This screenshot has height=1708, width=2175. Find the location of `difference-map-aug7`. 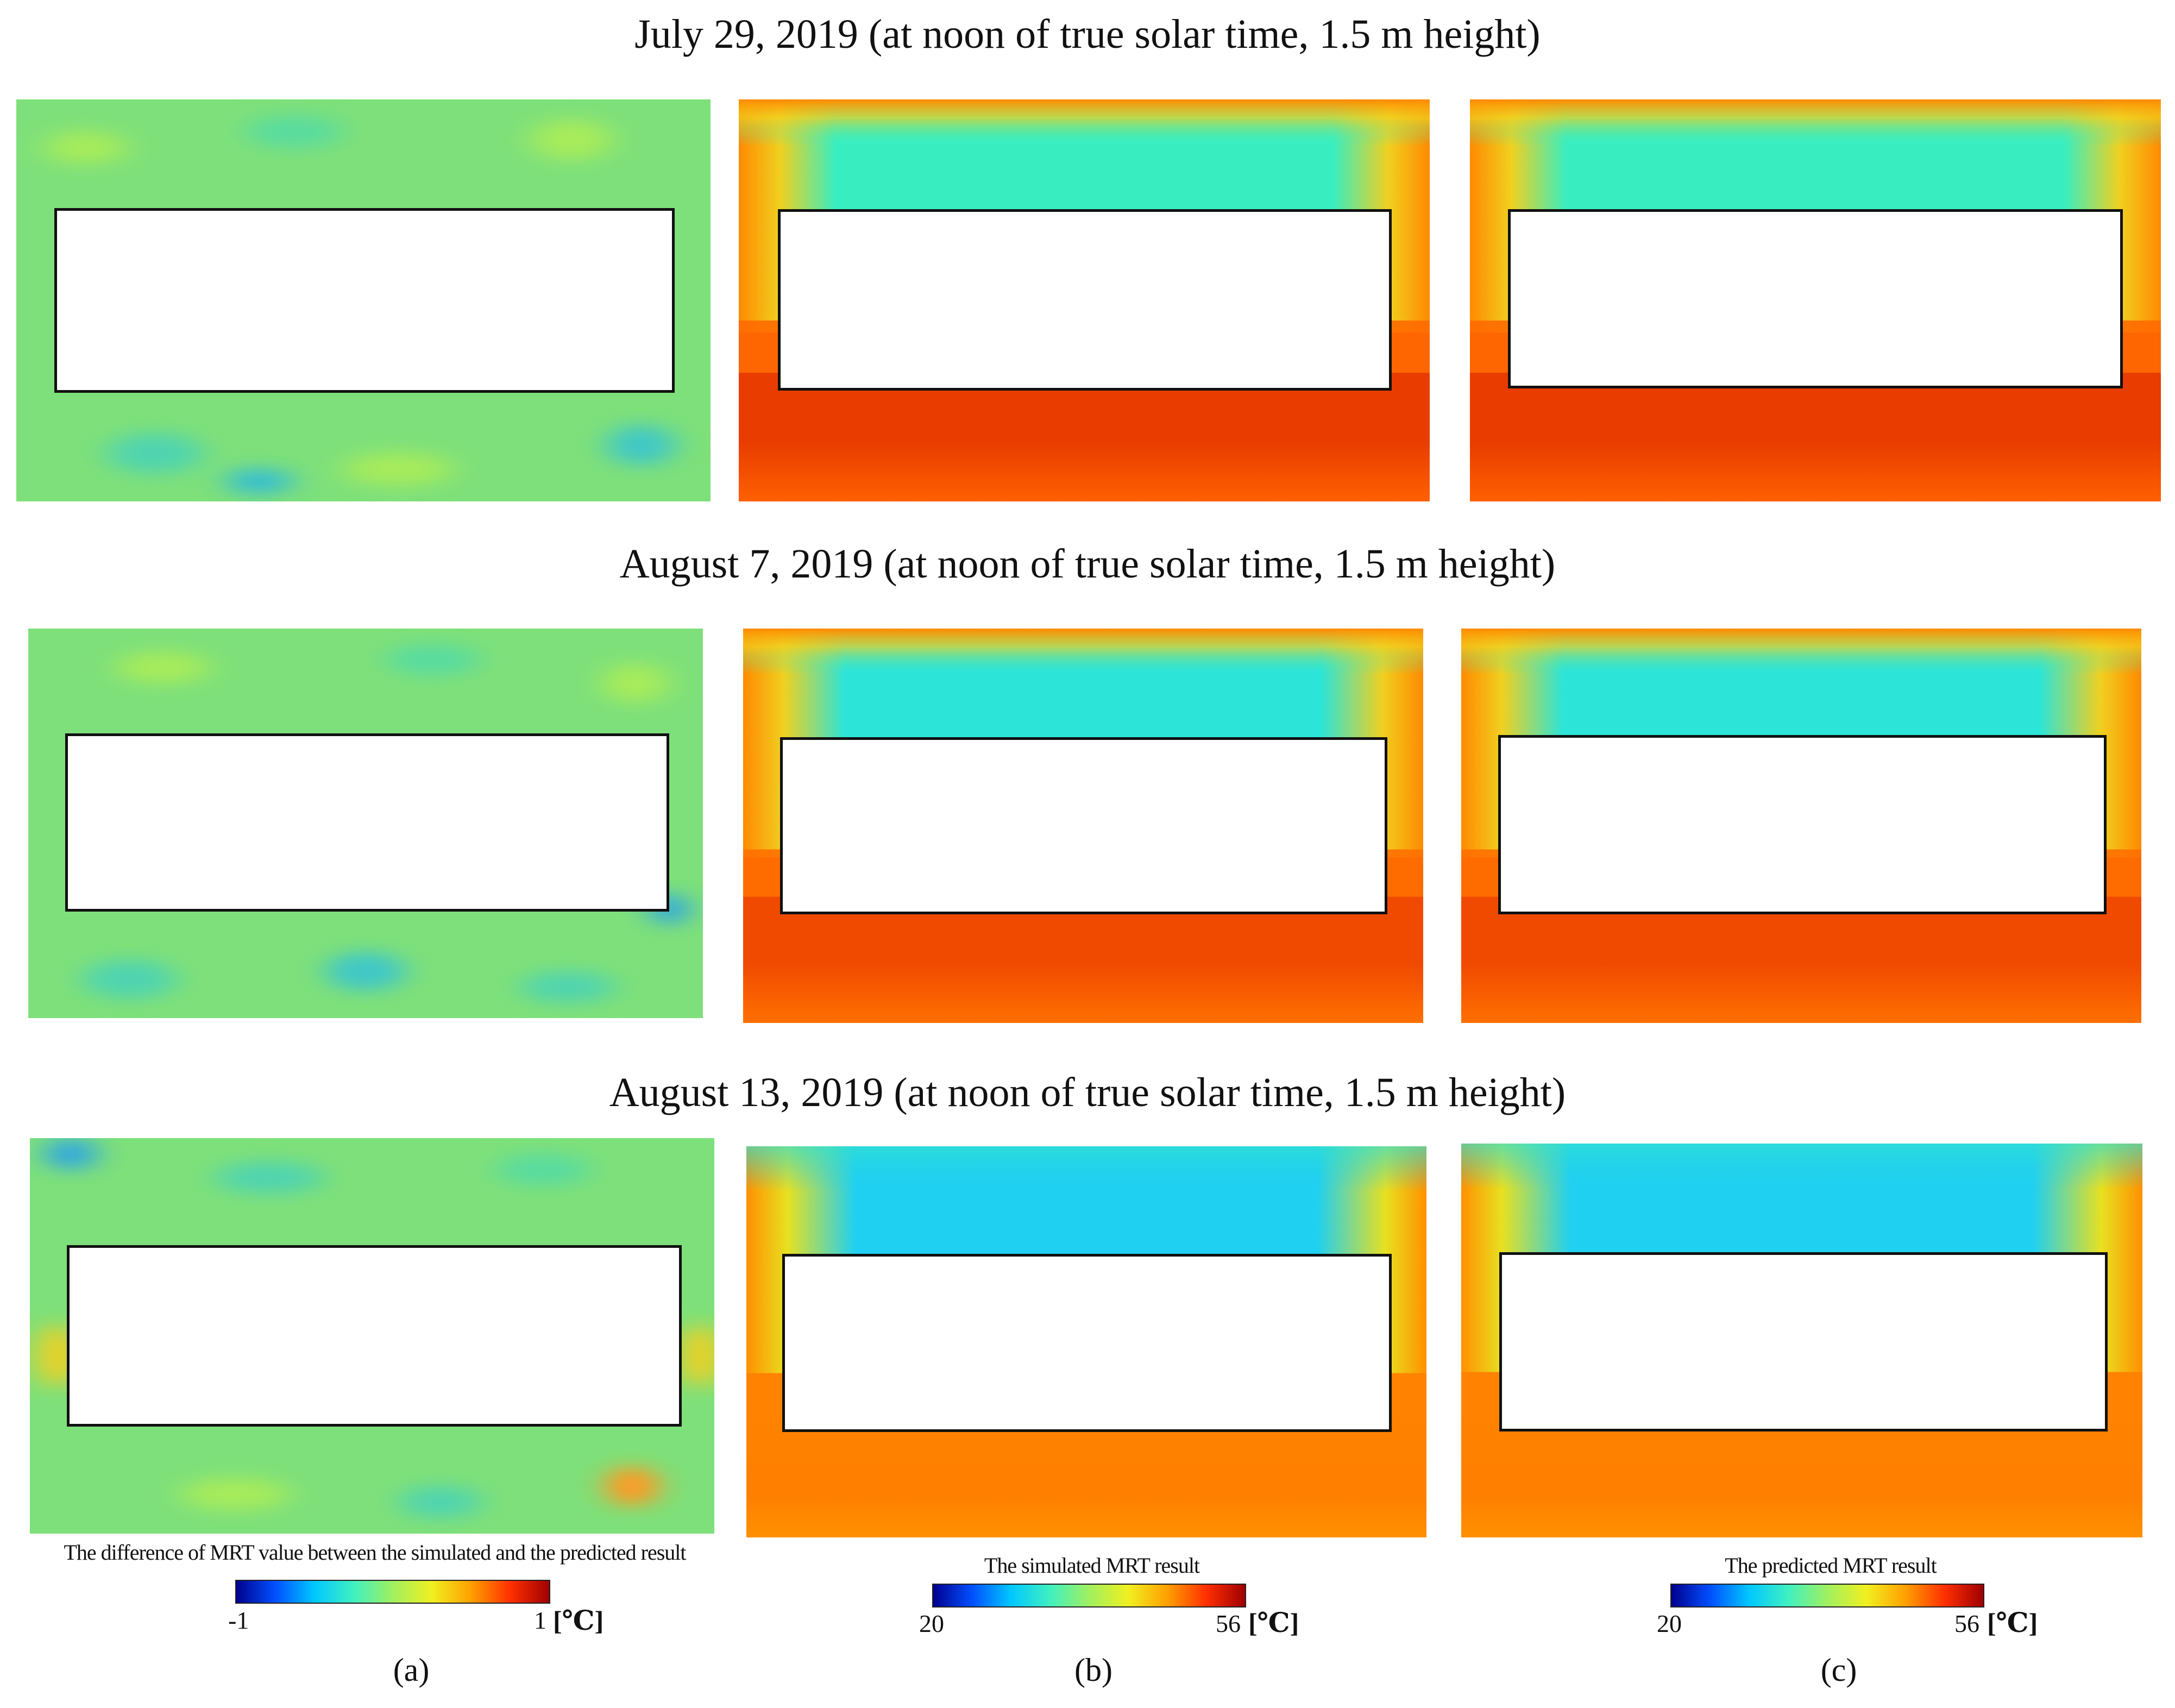

difference-map-aug7 is located at coordinates (365, 823).